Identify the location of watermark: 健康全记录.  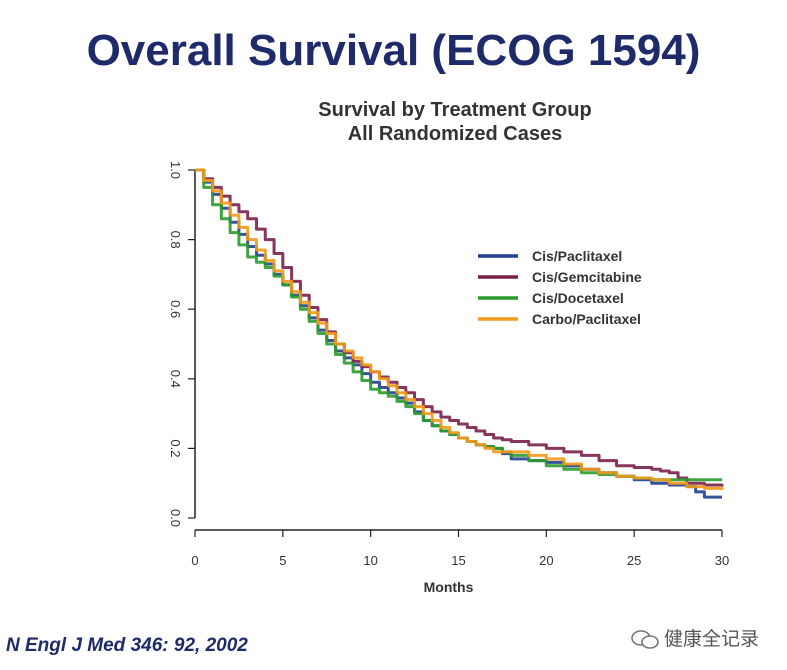
(694, 637).